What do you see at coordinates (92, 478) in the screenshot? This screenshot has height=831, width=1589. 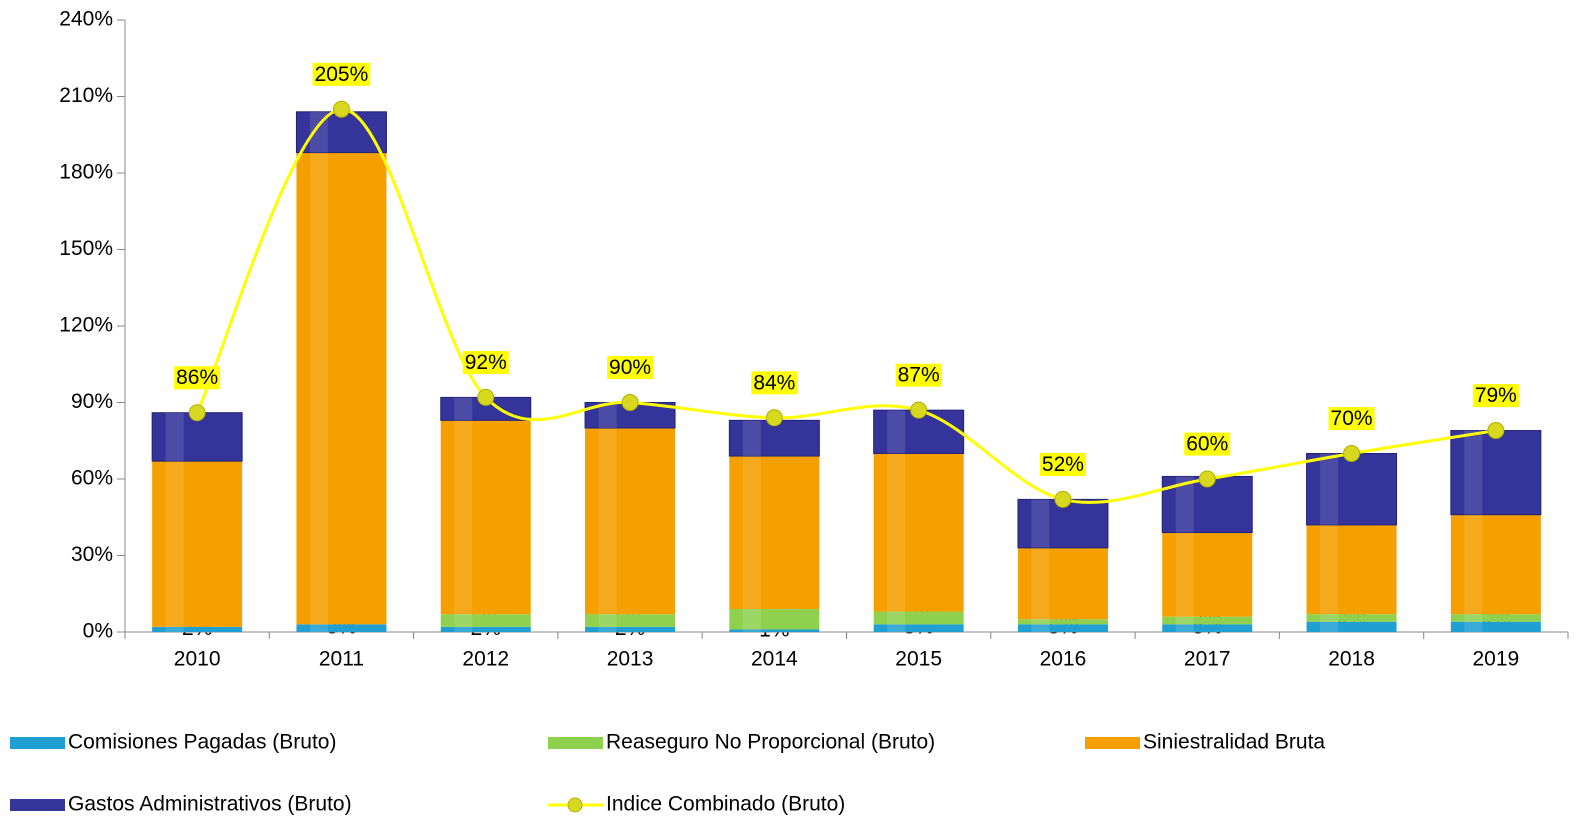 I see `y-tick-label: 60%` at bounding box center [92, 478].